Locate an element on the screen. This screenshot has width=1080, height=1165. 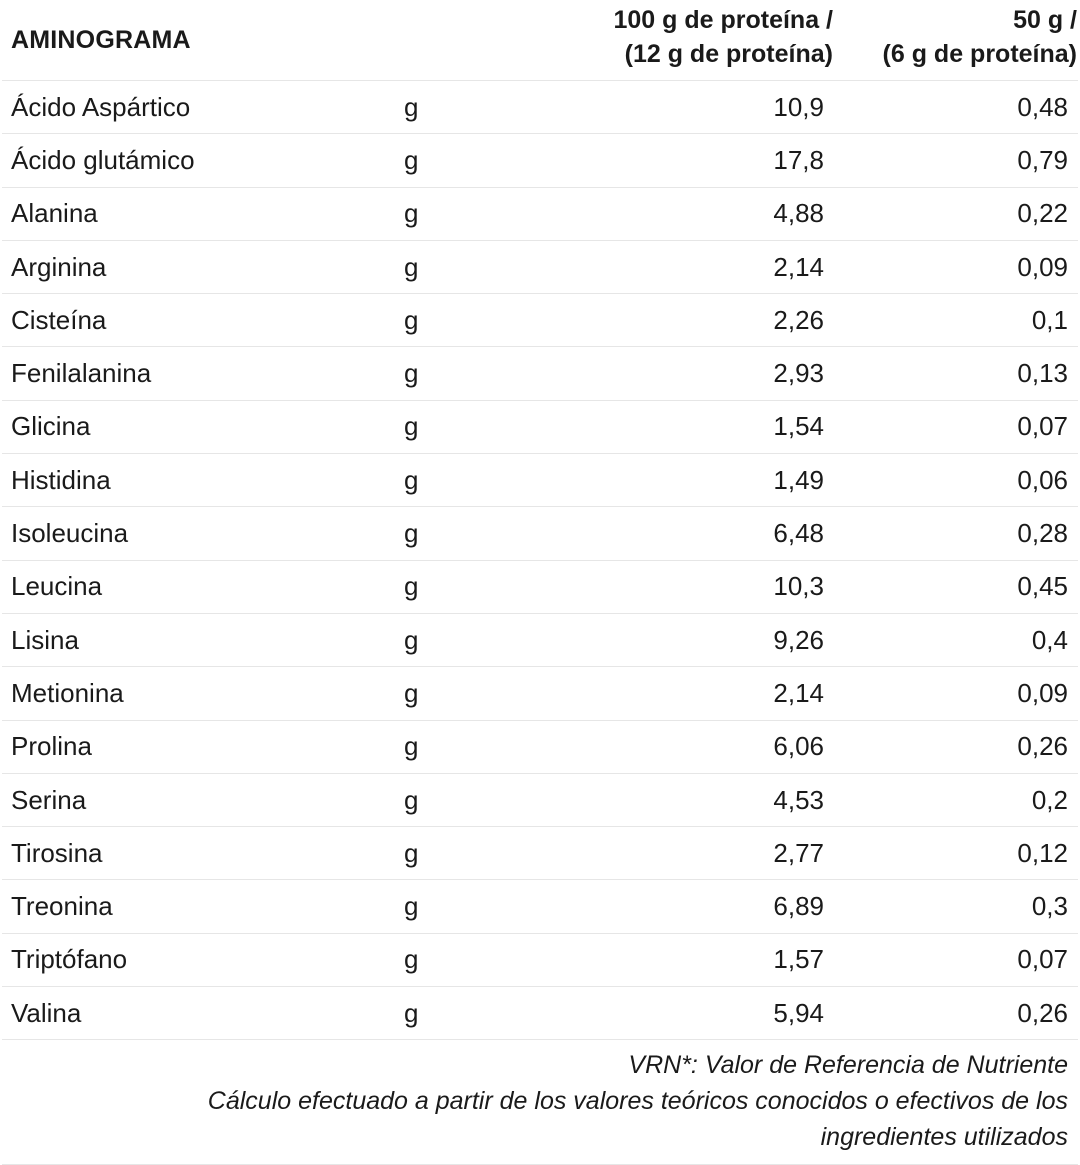
value-50g-cell: 0,79 is located at coordinates (1042, 159).